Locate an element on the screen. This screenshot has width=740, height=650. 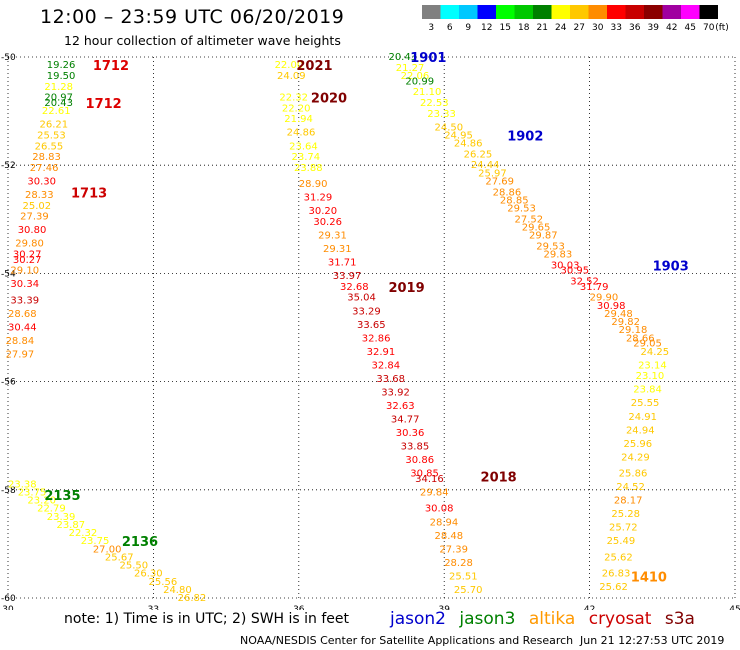
swh-value-label: 23.74 is located at coordinates (306, 157).